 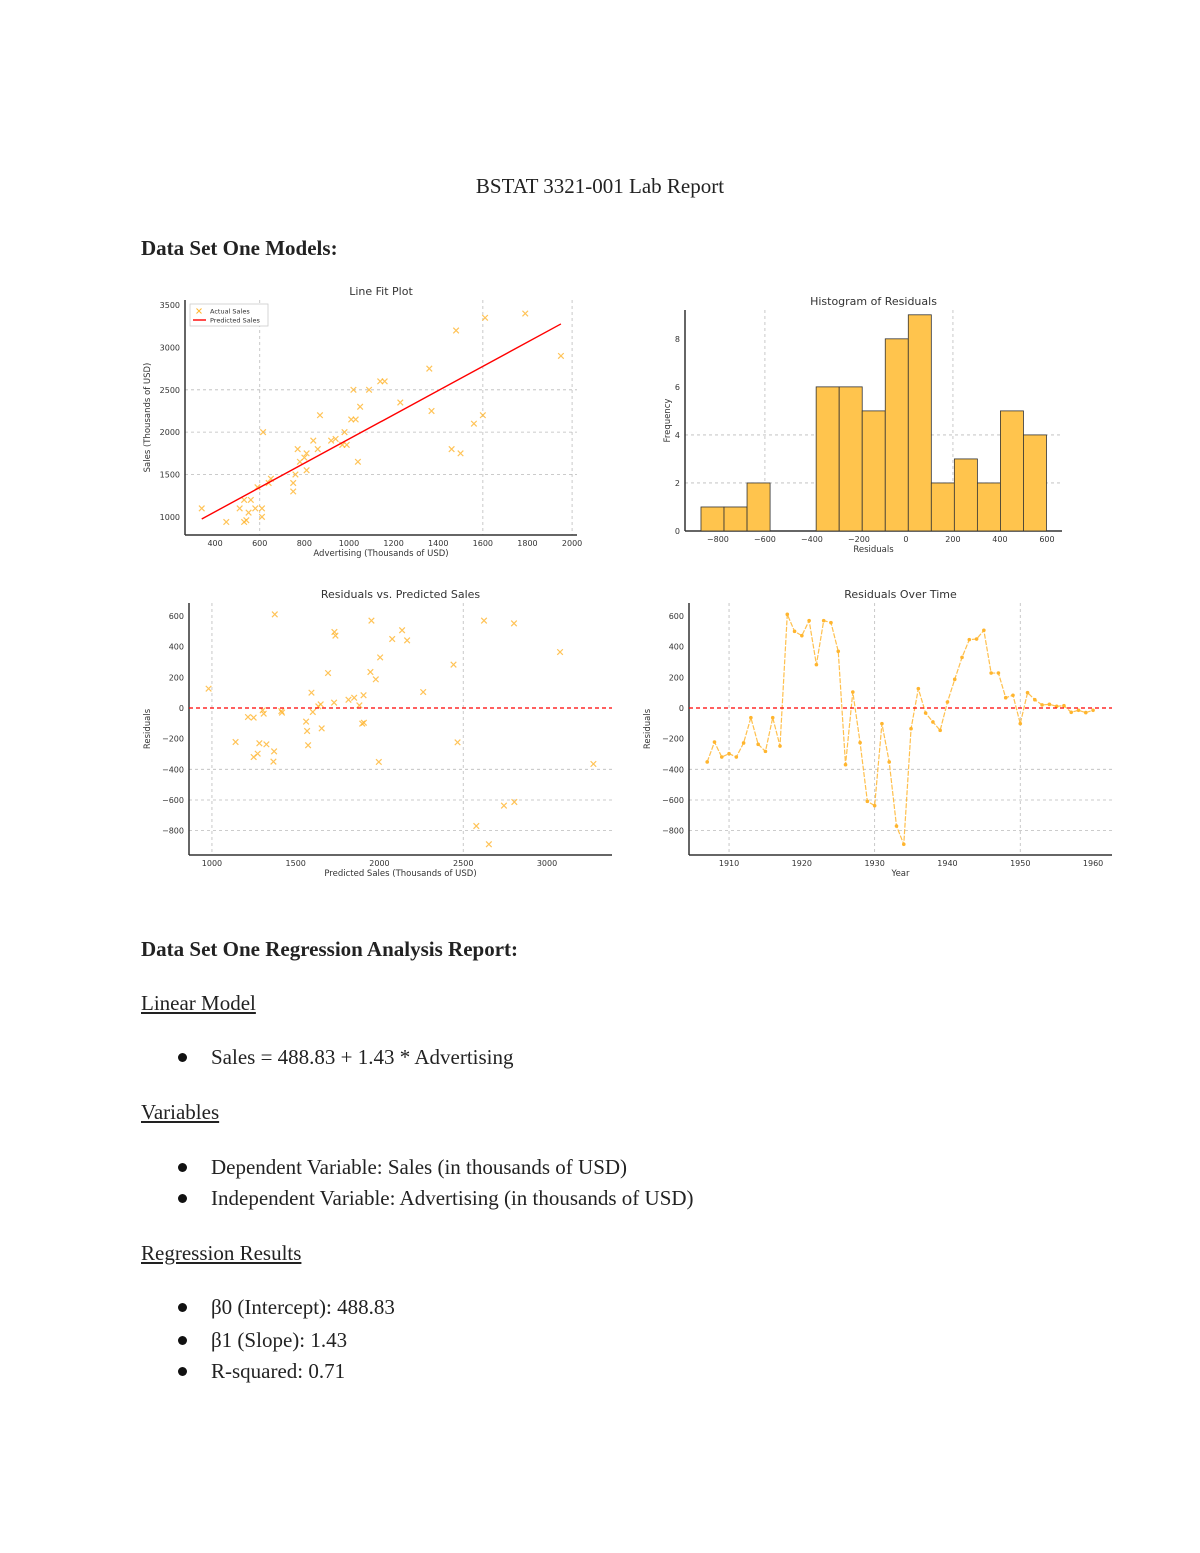 I want to click on x-axis-label: Year, so click(x=901, y=874).